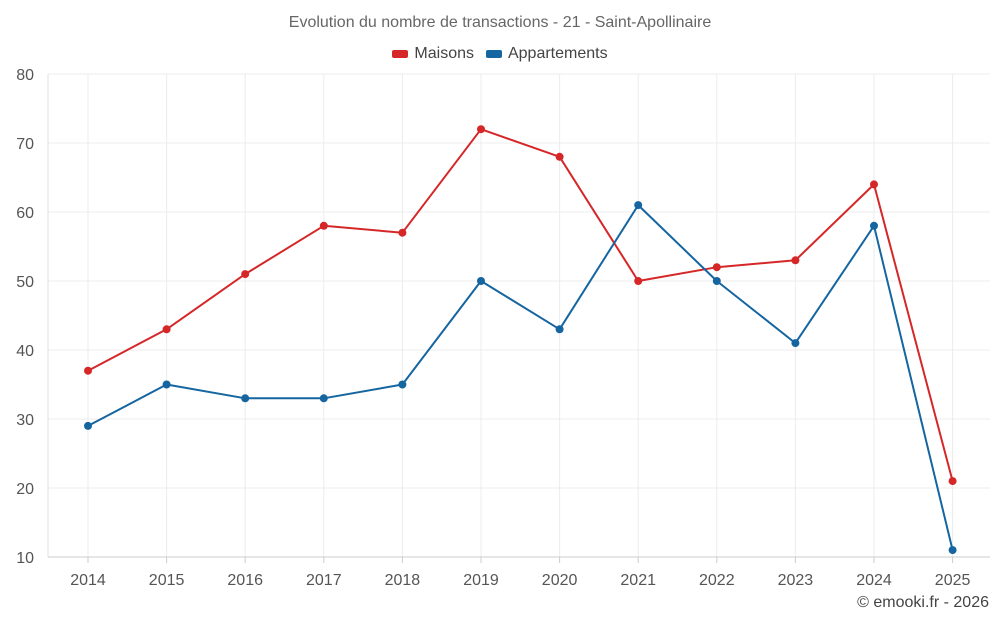 The width and height of the screenshot is (1000, 625). What do you see at coordinates (25, 489) in the screenshot?
I see `y-tick-label: 20` at bounding box center [25, 489].